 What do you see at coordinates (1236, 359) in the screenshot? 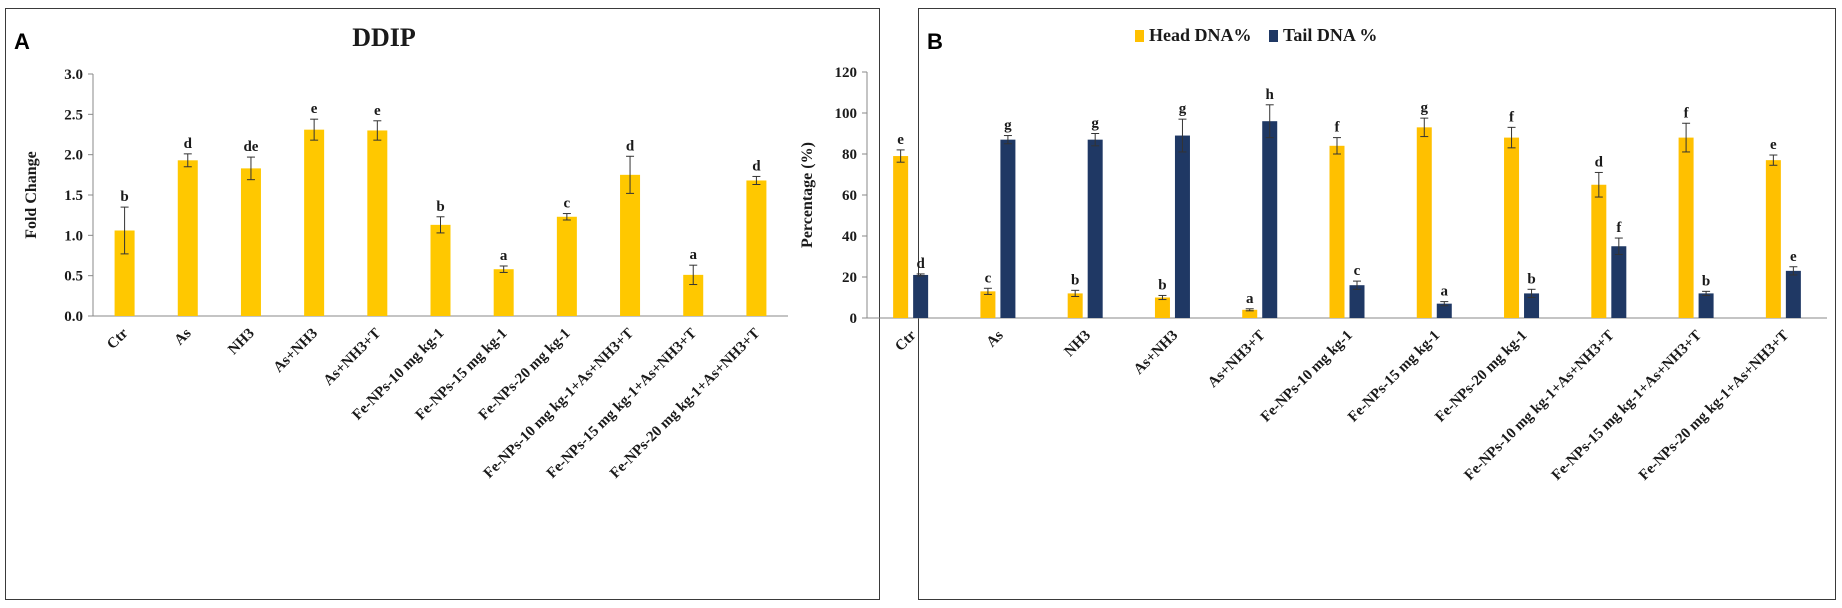
I see `x-tick-label: As+NH3+T` at bounding box center [1236, 359].